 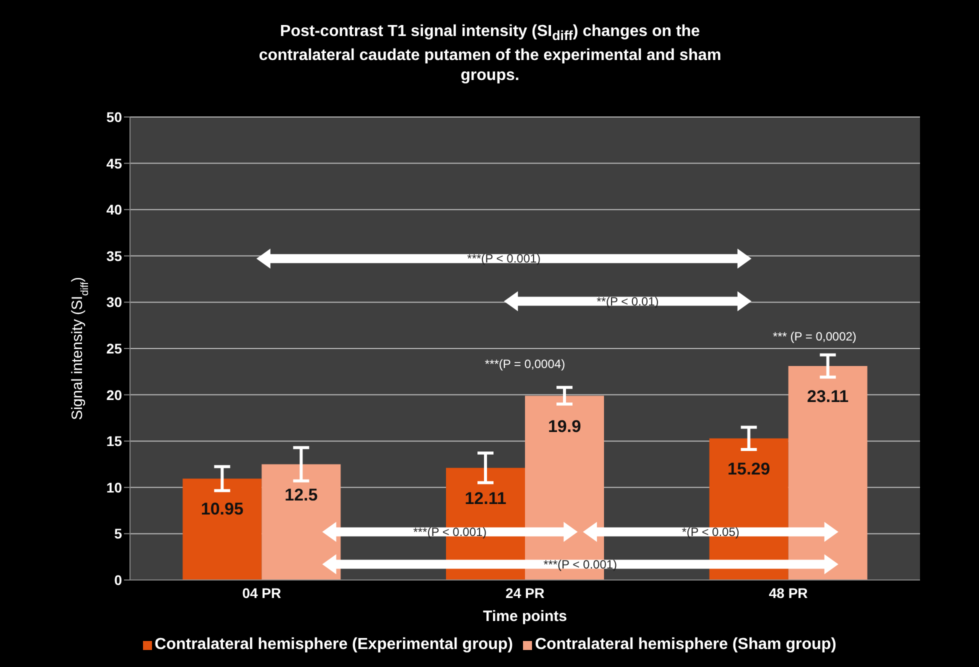 I want to click on x-tick-label: 24 PR, so click(x=525, y=592).